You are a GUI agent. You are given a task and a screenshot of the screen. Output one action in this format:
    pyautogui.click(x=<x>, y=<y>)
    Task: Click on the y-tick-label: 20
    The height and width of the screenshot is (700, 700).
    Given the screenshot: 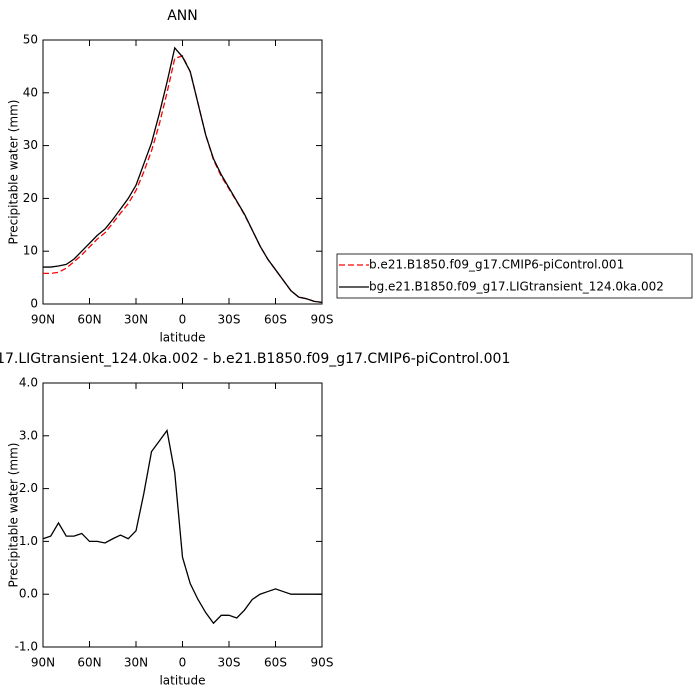 What is the action you would take?
    pyautogui.click(x=30, y=198)
    